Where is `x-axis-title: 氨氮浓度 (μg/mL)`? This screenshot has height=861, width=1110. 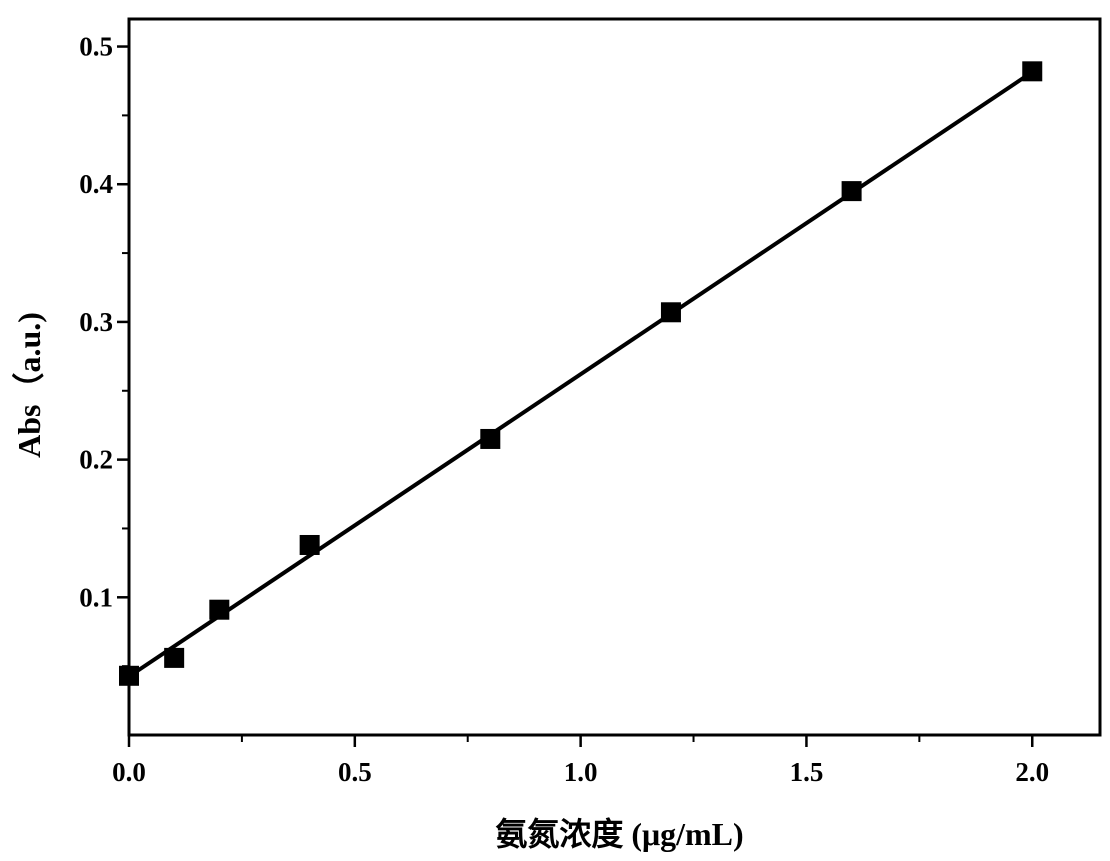
x-axis-title: 氨氮浓度 (μg/mL) is located at coordinates (619, 834).